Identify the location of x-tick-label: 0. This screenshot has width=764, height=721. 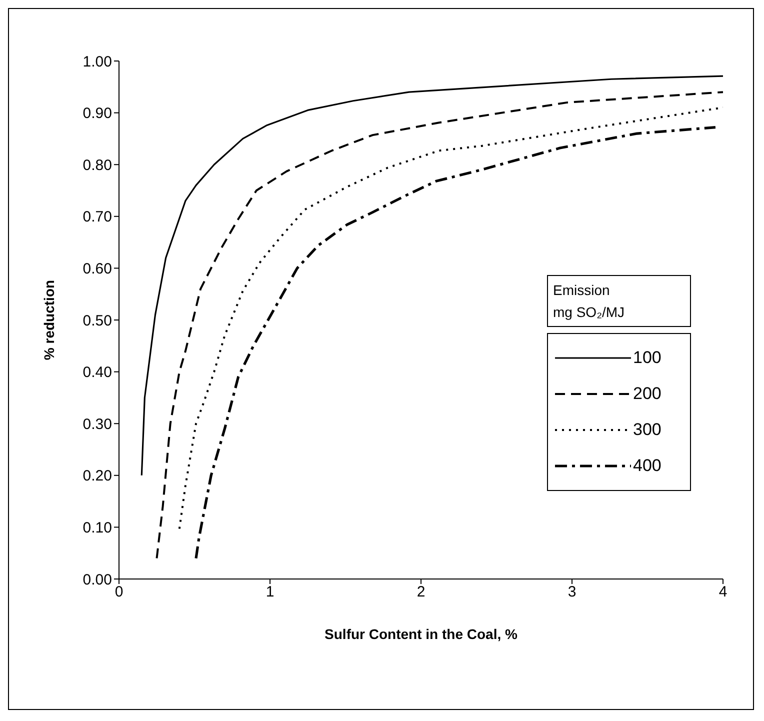
(119, 592).